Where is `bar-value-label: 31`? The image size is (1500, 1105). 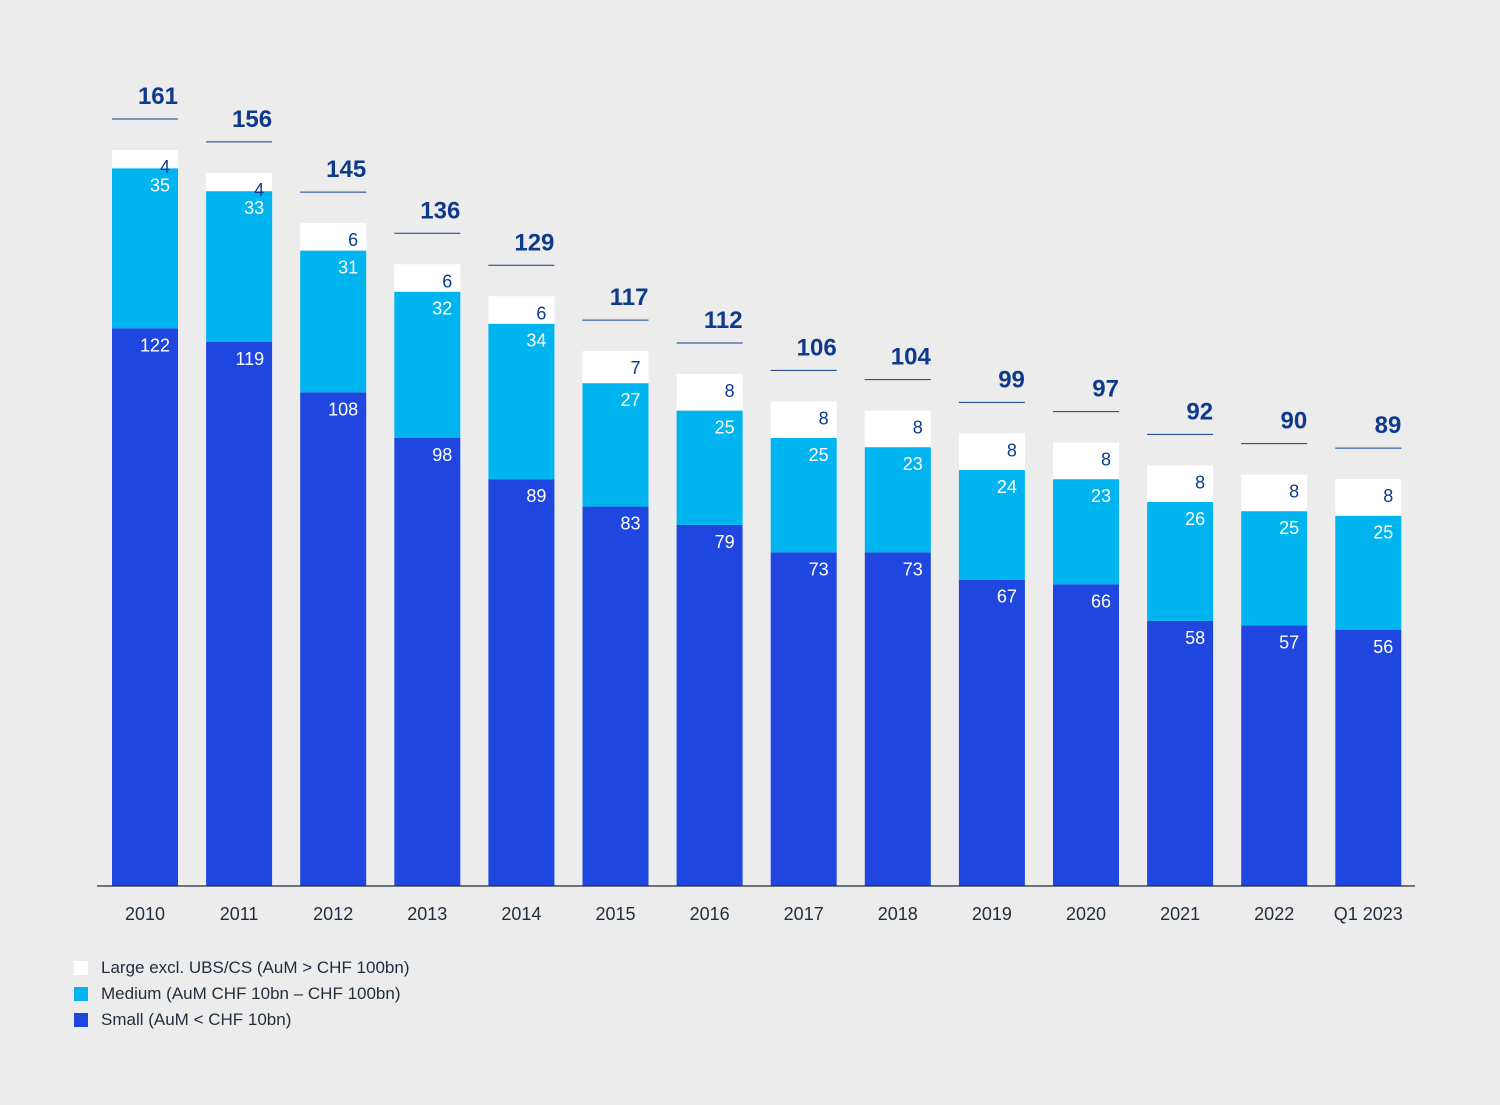
bar-value-label: 31 is located at coordinates (348, 268).